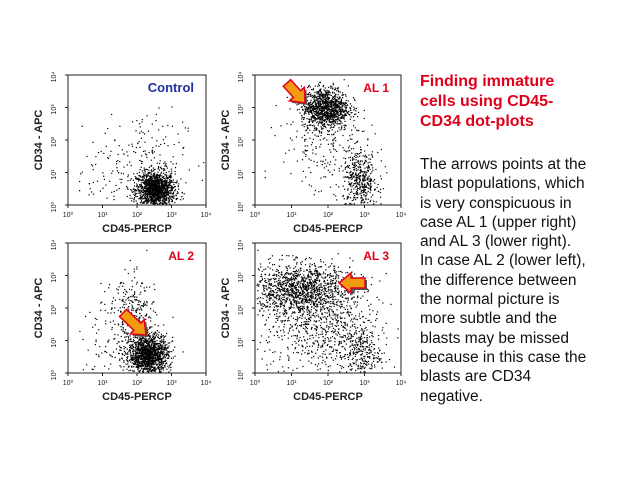  What do you see at coordinates (487, 101) in the screenshot?
I see `title-line: cells using CD45-` at bounding box center [487, 101].